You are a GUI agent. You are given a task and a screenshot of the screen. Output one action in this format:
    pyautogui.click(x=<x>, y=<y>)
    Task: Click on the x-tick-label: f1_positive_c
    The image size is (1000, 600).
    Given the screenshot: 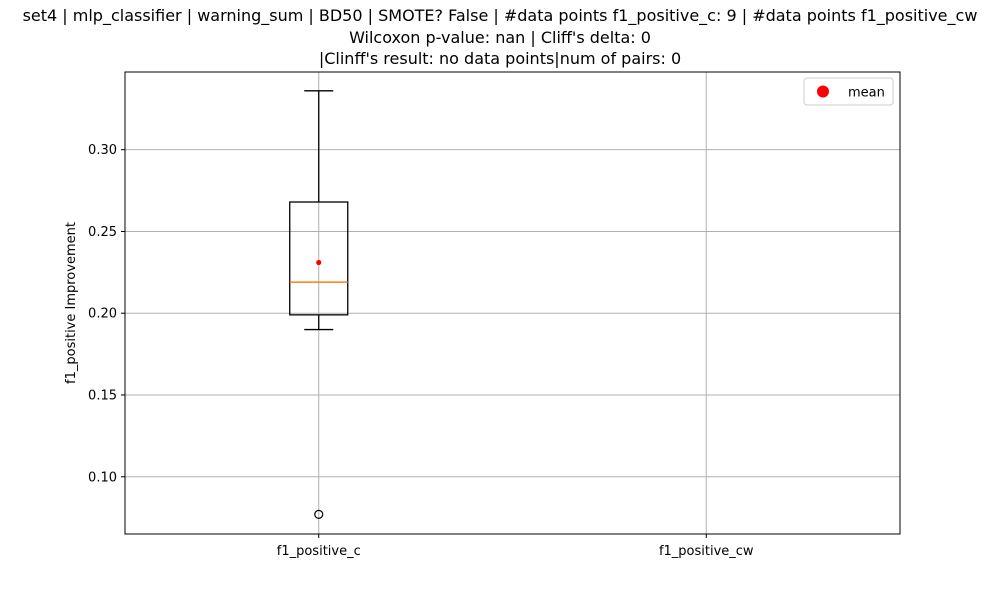 What is the action you would take?
    pyautogui.click(x=319, y=551)
    